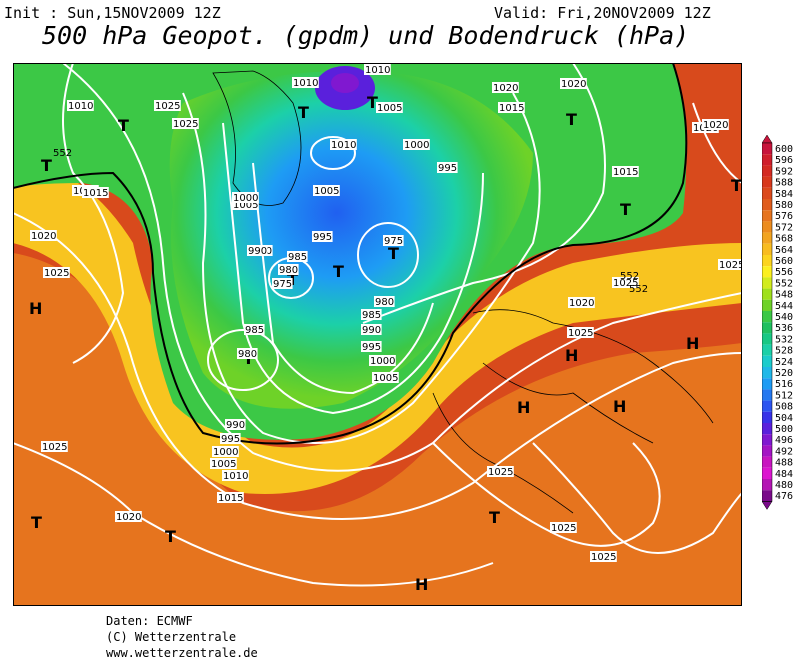  What do you see at coordinates (230, 439) in the screenshot?
I see `isobar-label: 995` at bounding box center [230, 439].